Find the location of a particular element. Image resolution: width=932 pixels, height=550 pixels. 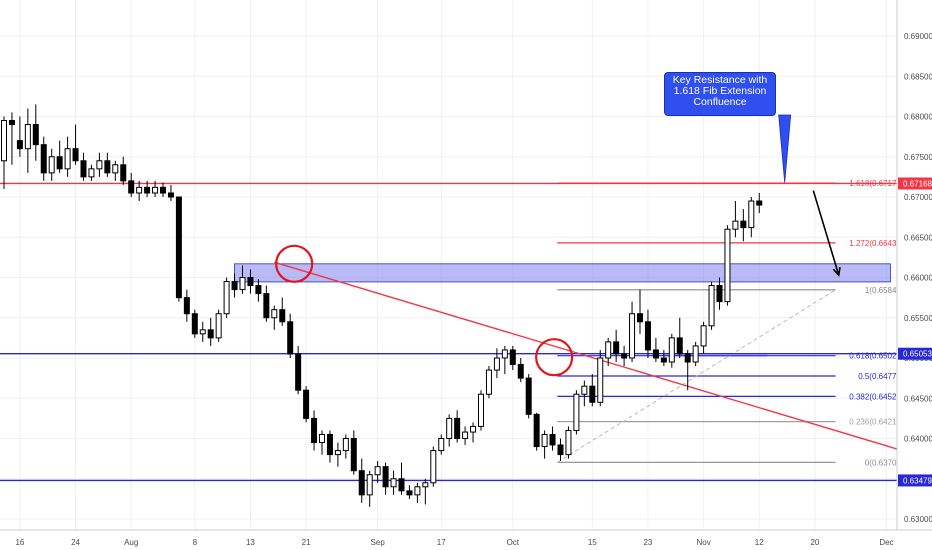

y-tick-label: 0.66000 is located at coordinates (918, 278).